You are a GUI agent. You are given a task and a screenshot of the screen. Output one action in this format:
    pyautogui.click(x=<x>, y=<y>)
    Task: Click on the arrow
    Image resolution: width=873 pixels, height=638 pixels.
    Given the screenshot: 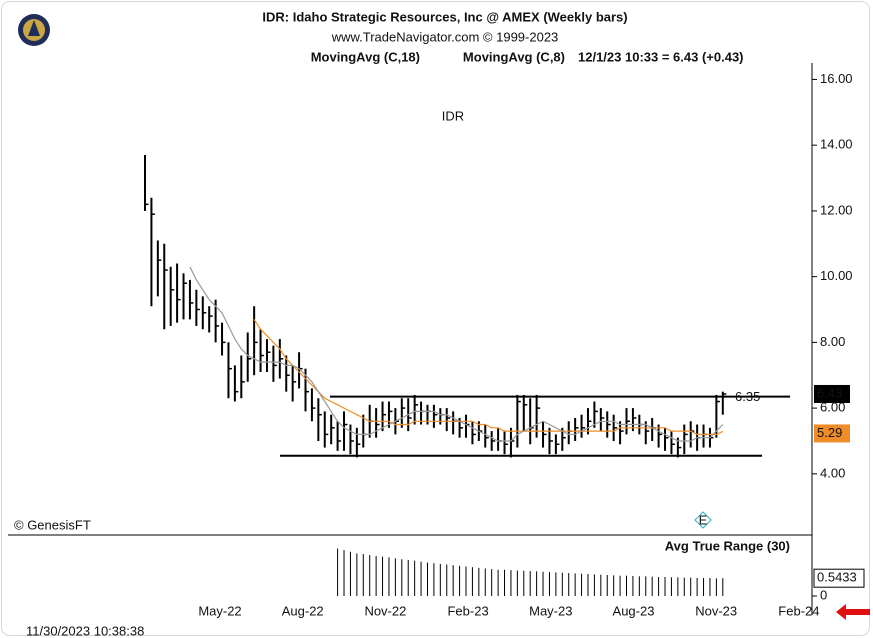 What is the action you would take?
    pyautogui.click(x=853, y=612)
    